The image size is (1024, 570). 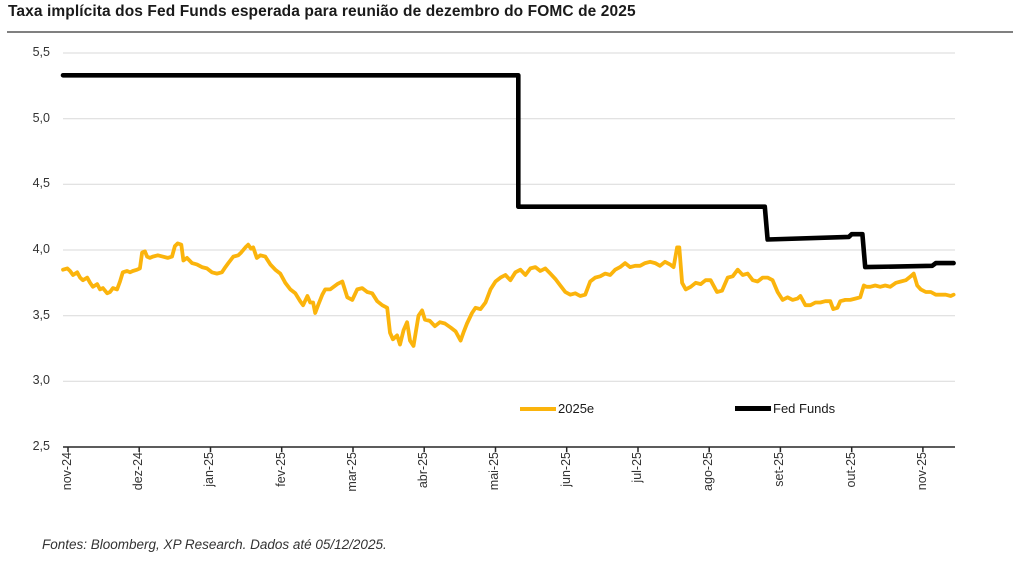 What do you see at coordinates (209, 469) in the screenshot?
I see `x-tick-label: jan-25` at bounding box center [209, 469].